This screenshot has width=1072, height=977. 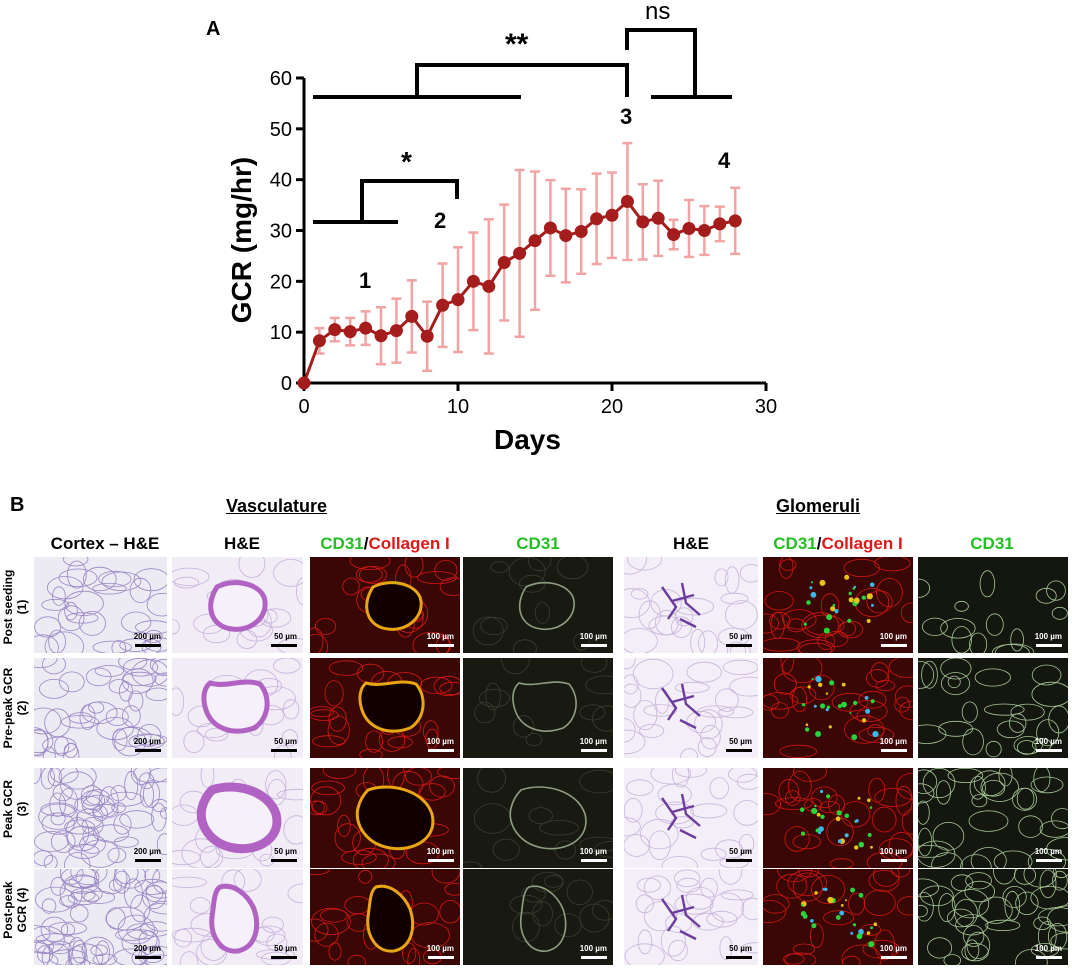 What do you see at coordinates (538, 605) in the screenshot?
I see `micrograph-vessel-cd31-row1: 100 µm` at bounding box center [538, 605].